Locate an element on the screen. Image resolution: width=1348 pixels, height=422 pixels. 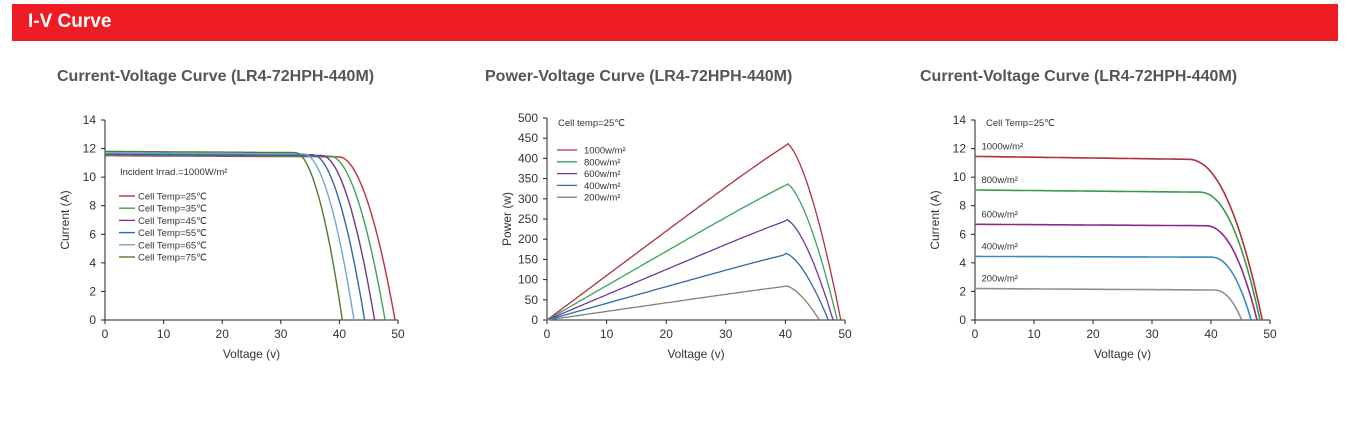
series-label: 600w/m² is located at coordinates (999, 214).